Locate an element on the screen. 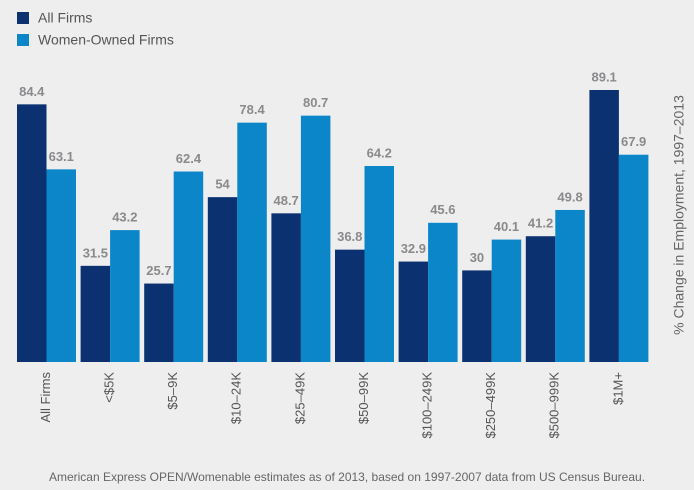 This screenshot has width=694, height=490. value-label: 54 is located at coordinates (222, 184).